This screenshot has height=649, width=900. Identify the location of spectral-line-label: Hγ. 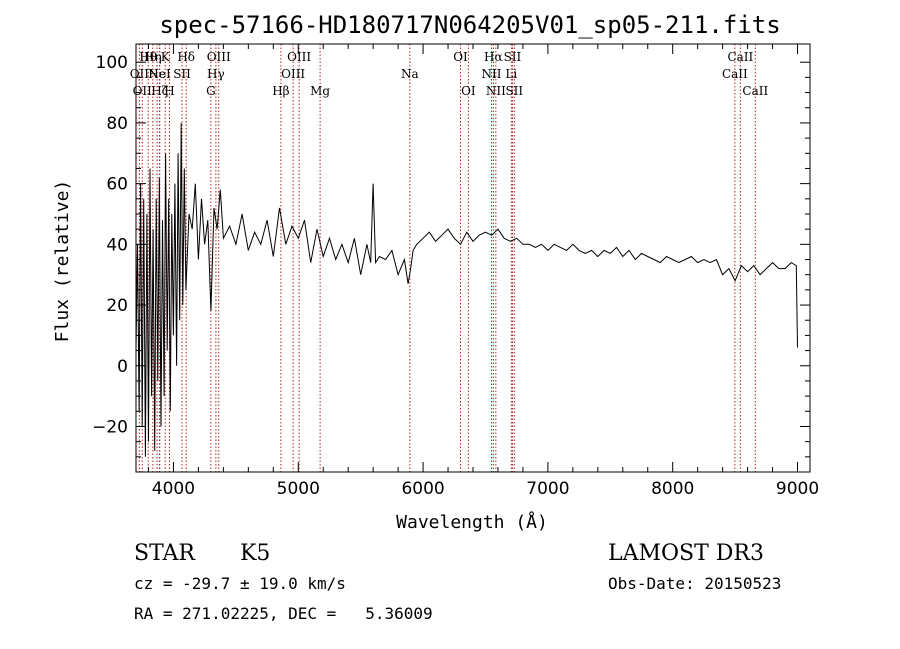
(216, 74).